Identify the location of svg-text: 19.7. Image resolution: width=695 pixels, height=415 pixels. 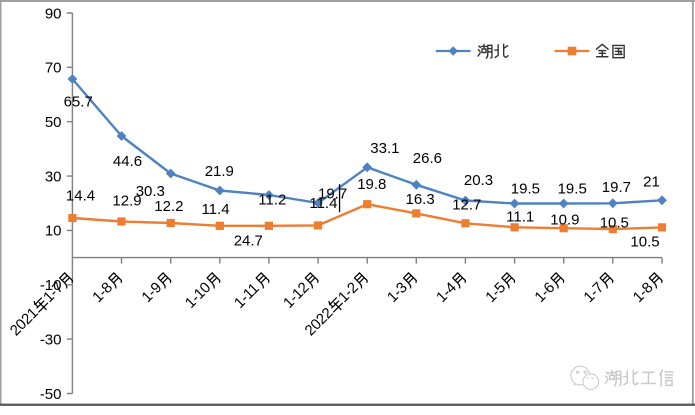
(616, 187).